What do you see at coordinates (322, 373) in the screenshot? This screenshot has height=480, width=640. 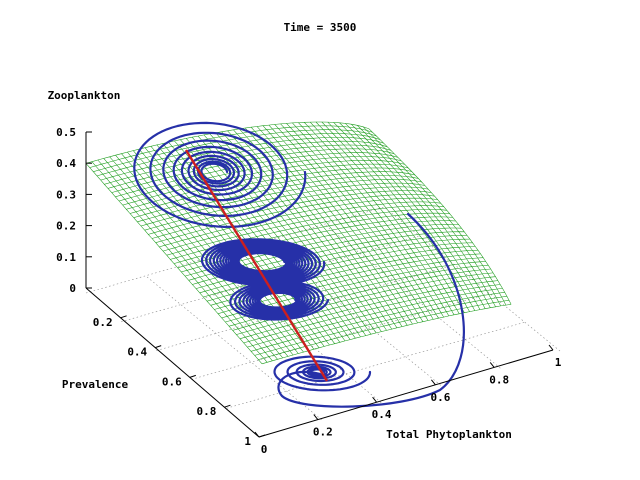 I see `trajectory-spiral-bottom` at bounding box center [322, 373].